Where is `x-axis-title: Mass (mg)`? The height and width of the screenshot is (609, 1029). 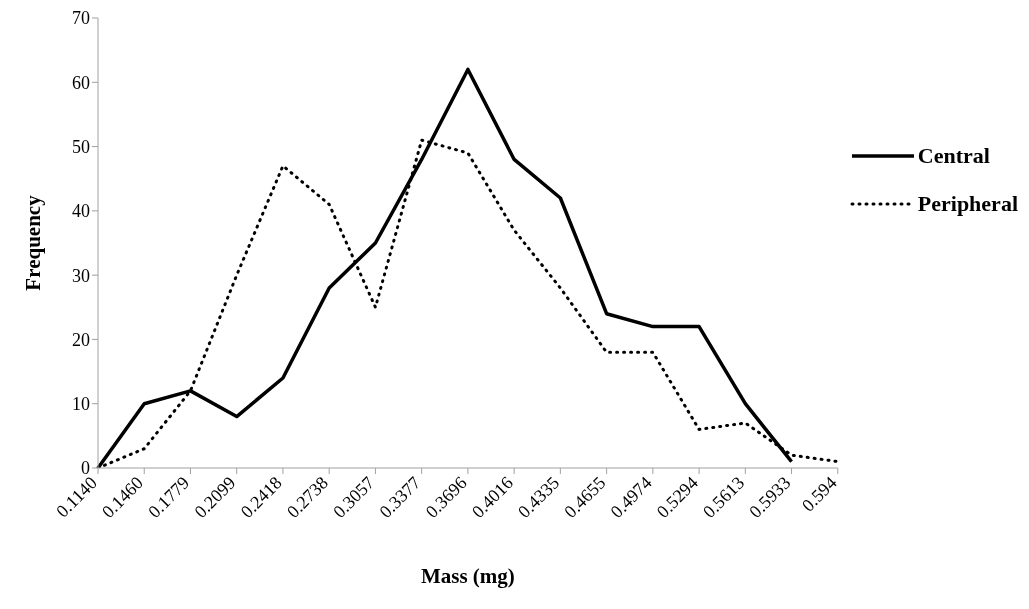
x-axis-title: Mass (mg) is located at coordinates (467, 576).